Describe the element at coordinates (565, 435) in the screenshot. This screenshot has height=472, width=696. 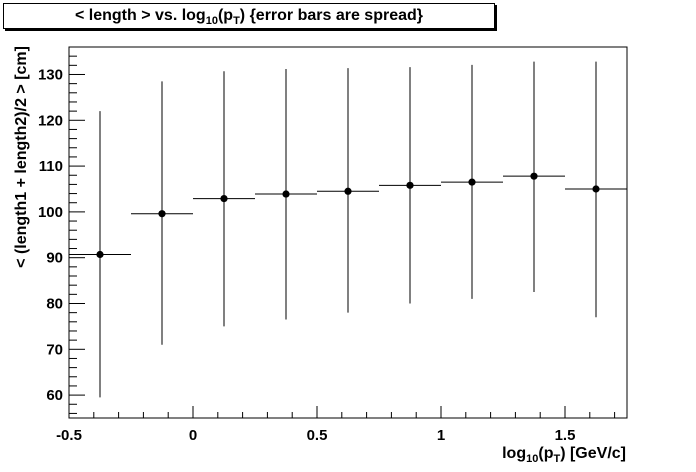
I see `x-tick-label: 1.5` at that location.